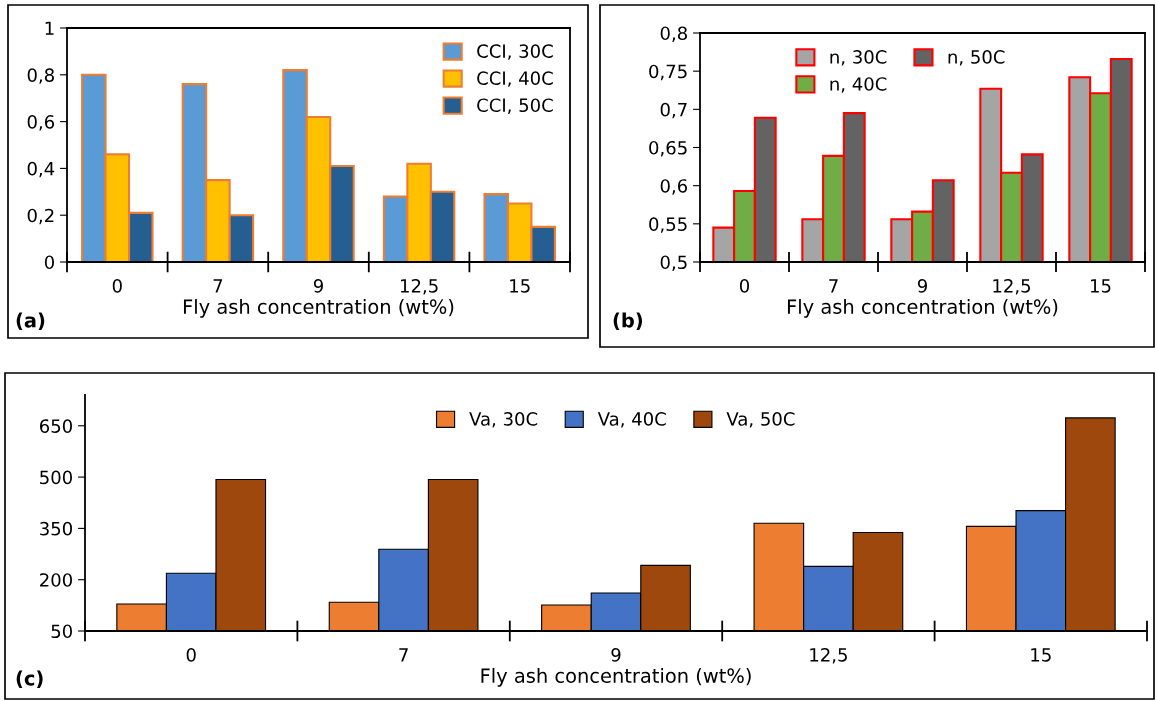 The image size is (1157, 701). What do you see at coordinates (858, 58) in the screenshot?
I see `legend-label: n, 30C` at bounding box center [858, 58].